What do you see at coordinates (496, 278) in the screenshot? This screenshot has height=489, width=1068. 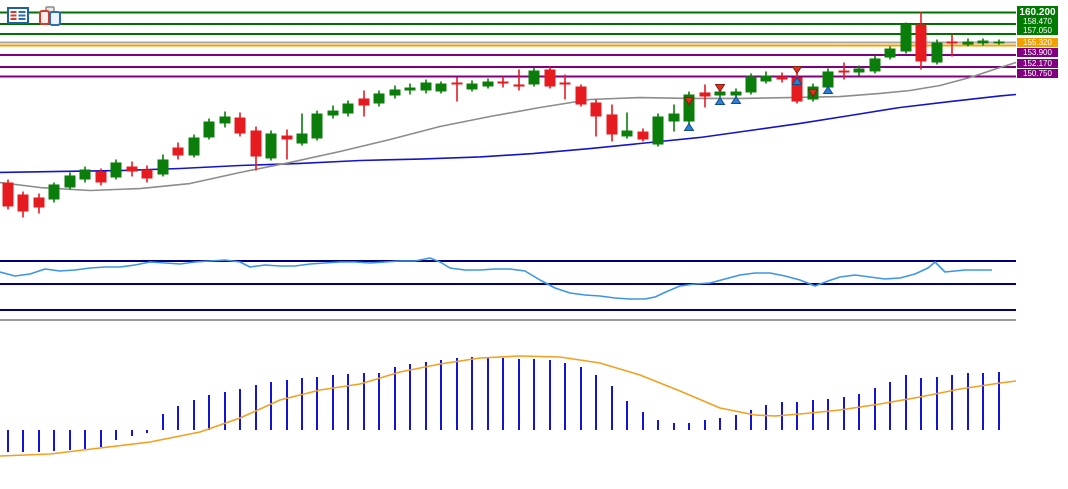 I see `oscillator-line` at bounding box center [496, 278].